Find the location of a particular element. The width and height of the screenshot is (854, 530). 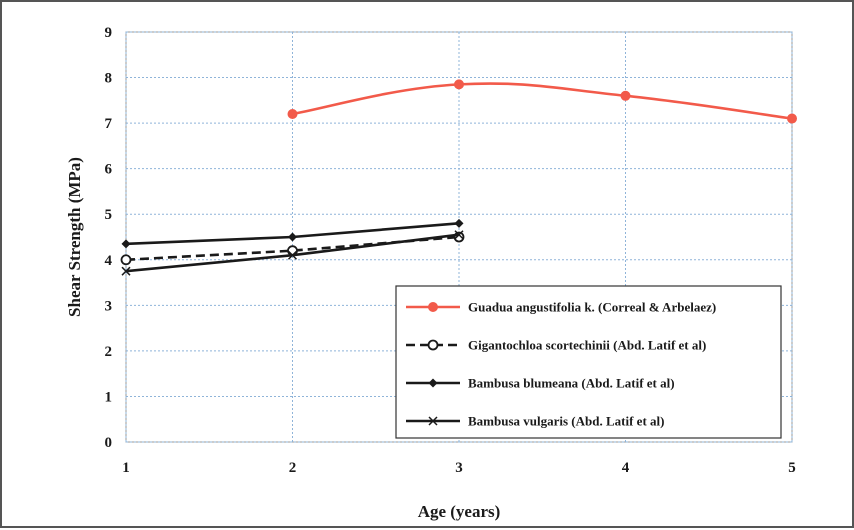

series-line is located at coordinates (542, 101).